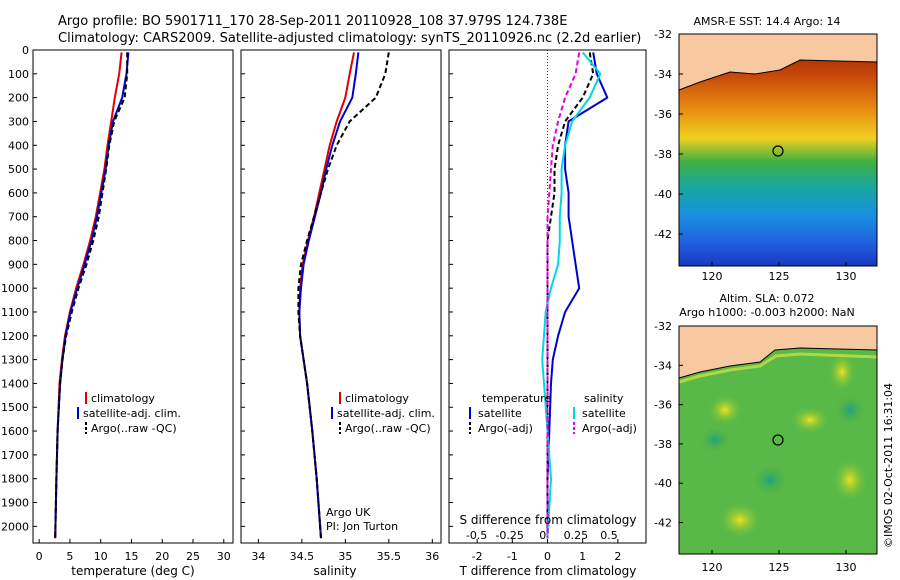 The width and height of the screenshot is (900, 580). What do you see at coordinates (512, 556) in the screenshot?
I see `x-tick-label-2-1: -1` at bounding box center [512, 556].